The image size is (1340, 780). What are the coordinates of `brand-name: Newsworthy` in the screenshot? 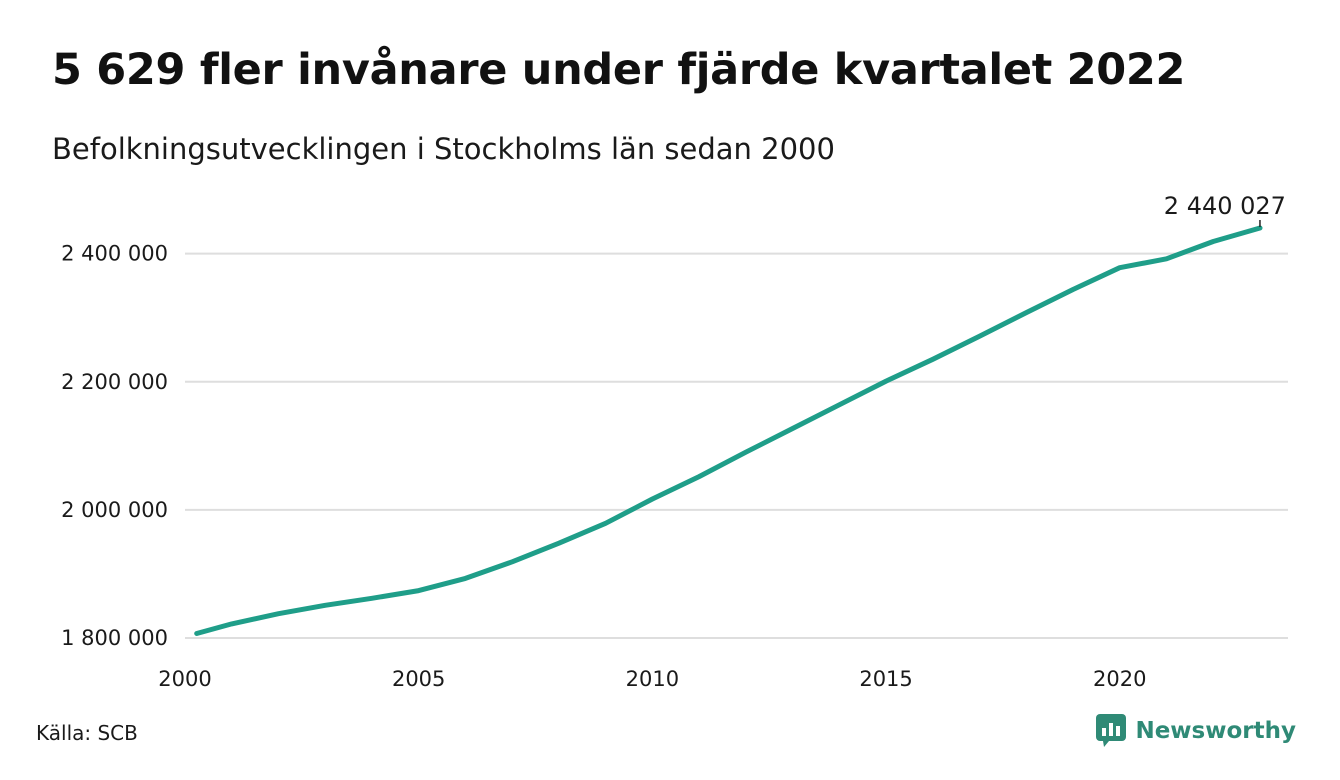 It's located at (1215, 731).